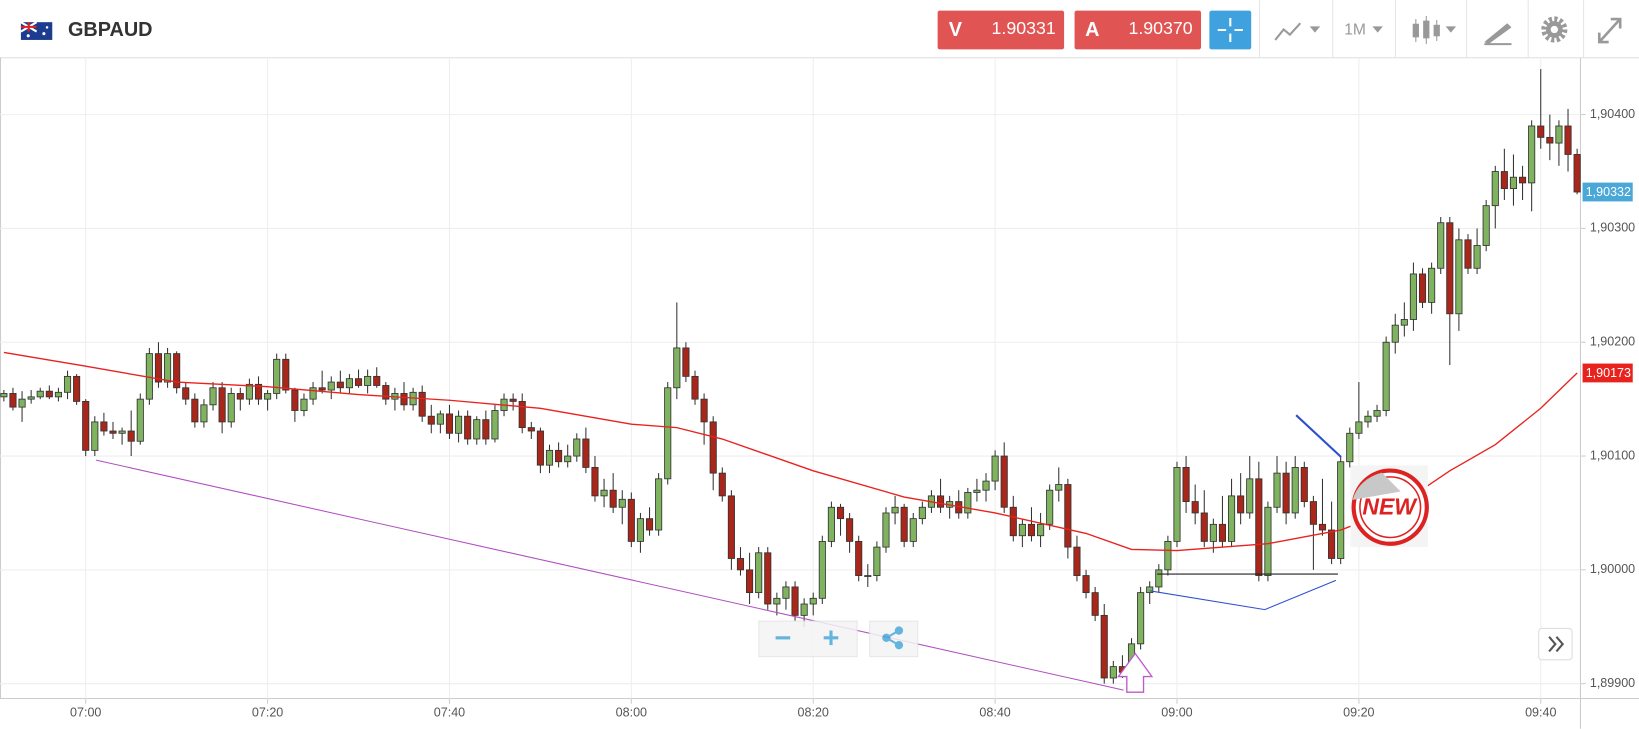 The width and height of the screenshot is (1639, 729). What do you see at coordinates (1612, 342) in the screenshot?
I see `y-tick-label: 1,90200` at bounding box center [1612, 342].